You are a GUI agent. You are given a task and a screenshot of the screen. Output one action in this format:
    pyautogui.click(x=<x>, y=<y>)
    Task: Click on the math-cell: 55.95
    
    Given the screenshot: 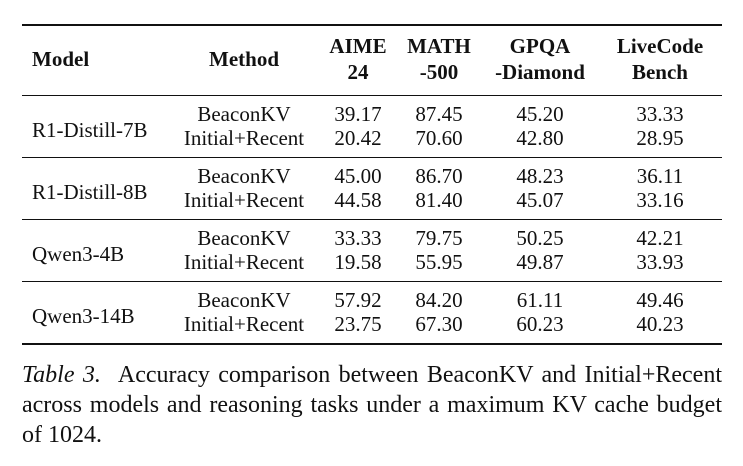 What is the action you would take?
    pyautogui.click(x=439, y=262)
    